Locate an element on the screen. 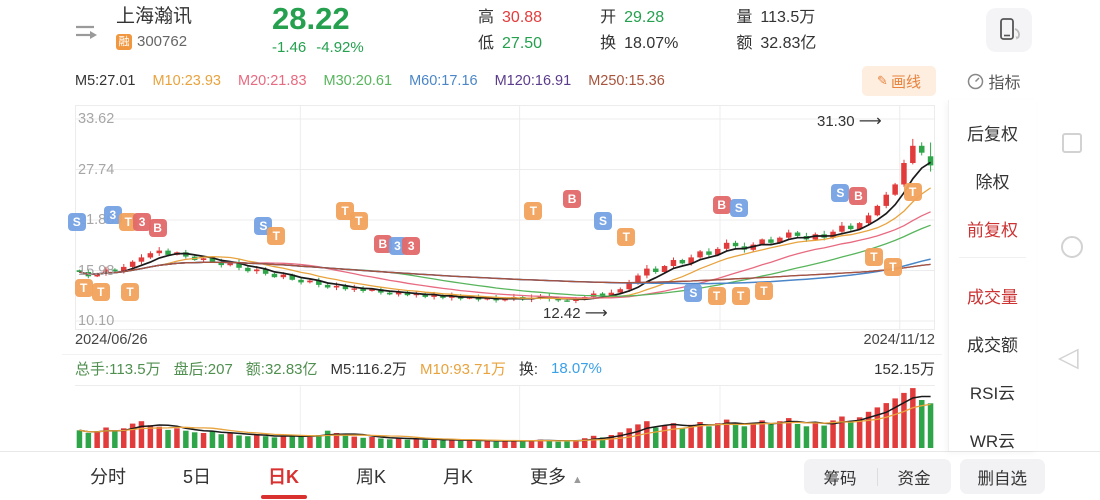  indicator-menu-button: 指标 is located at coordinates (994, 81).